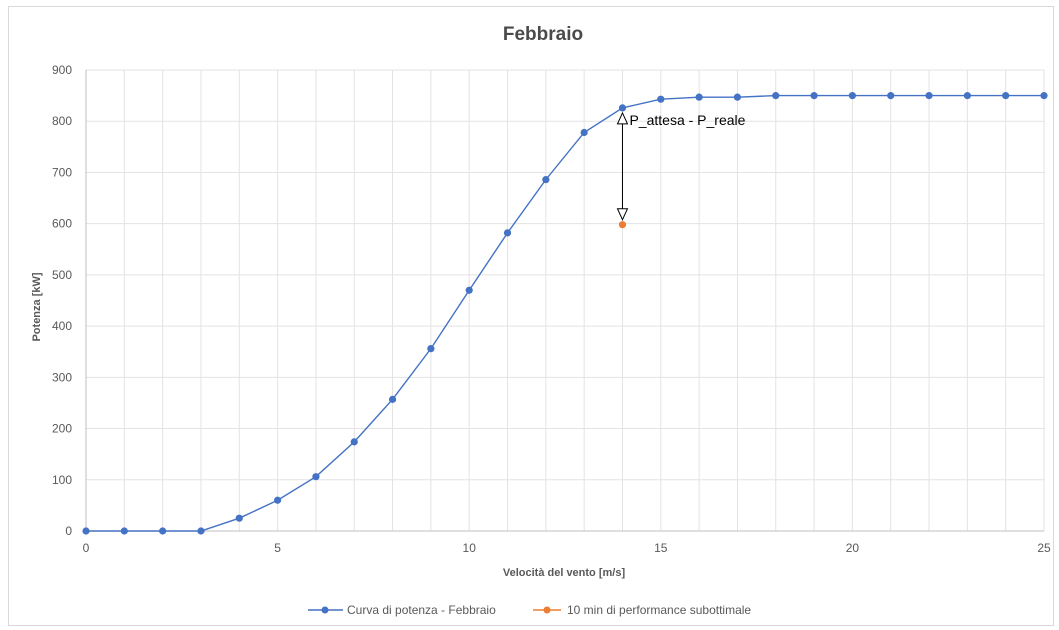  I want to click on y-tick-label: 900, so click(62, 70).